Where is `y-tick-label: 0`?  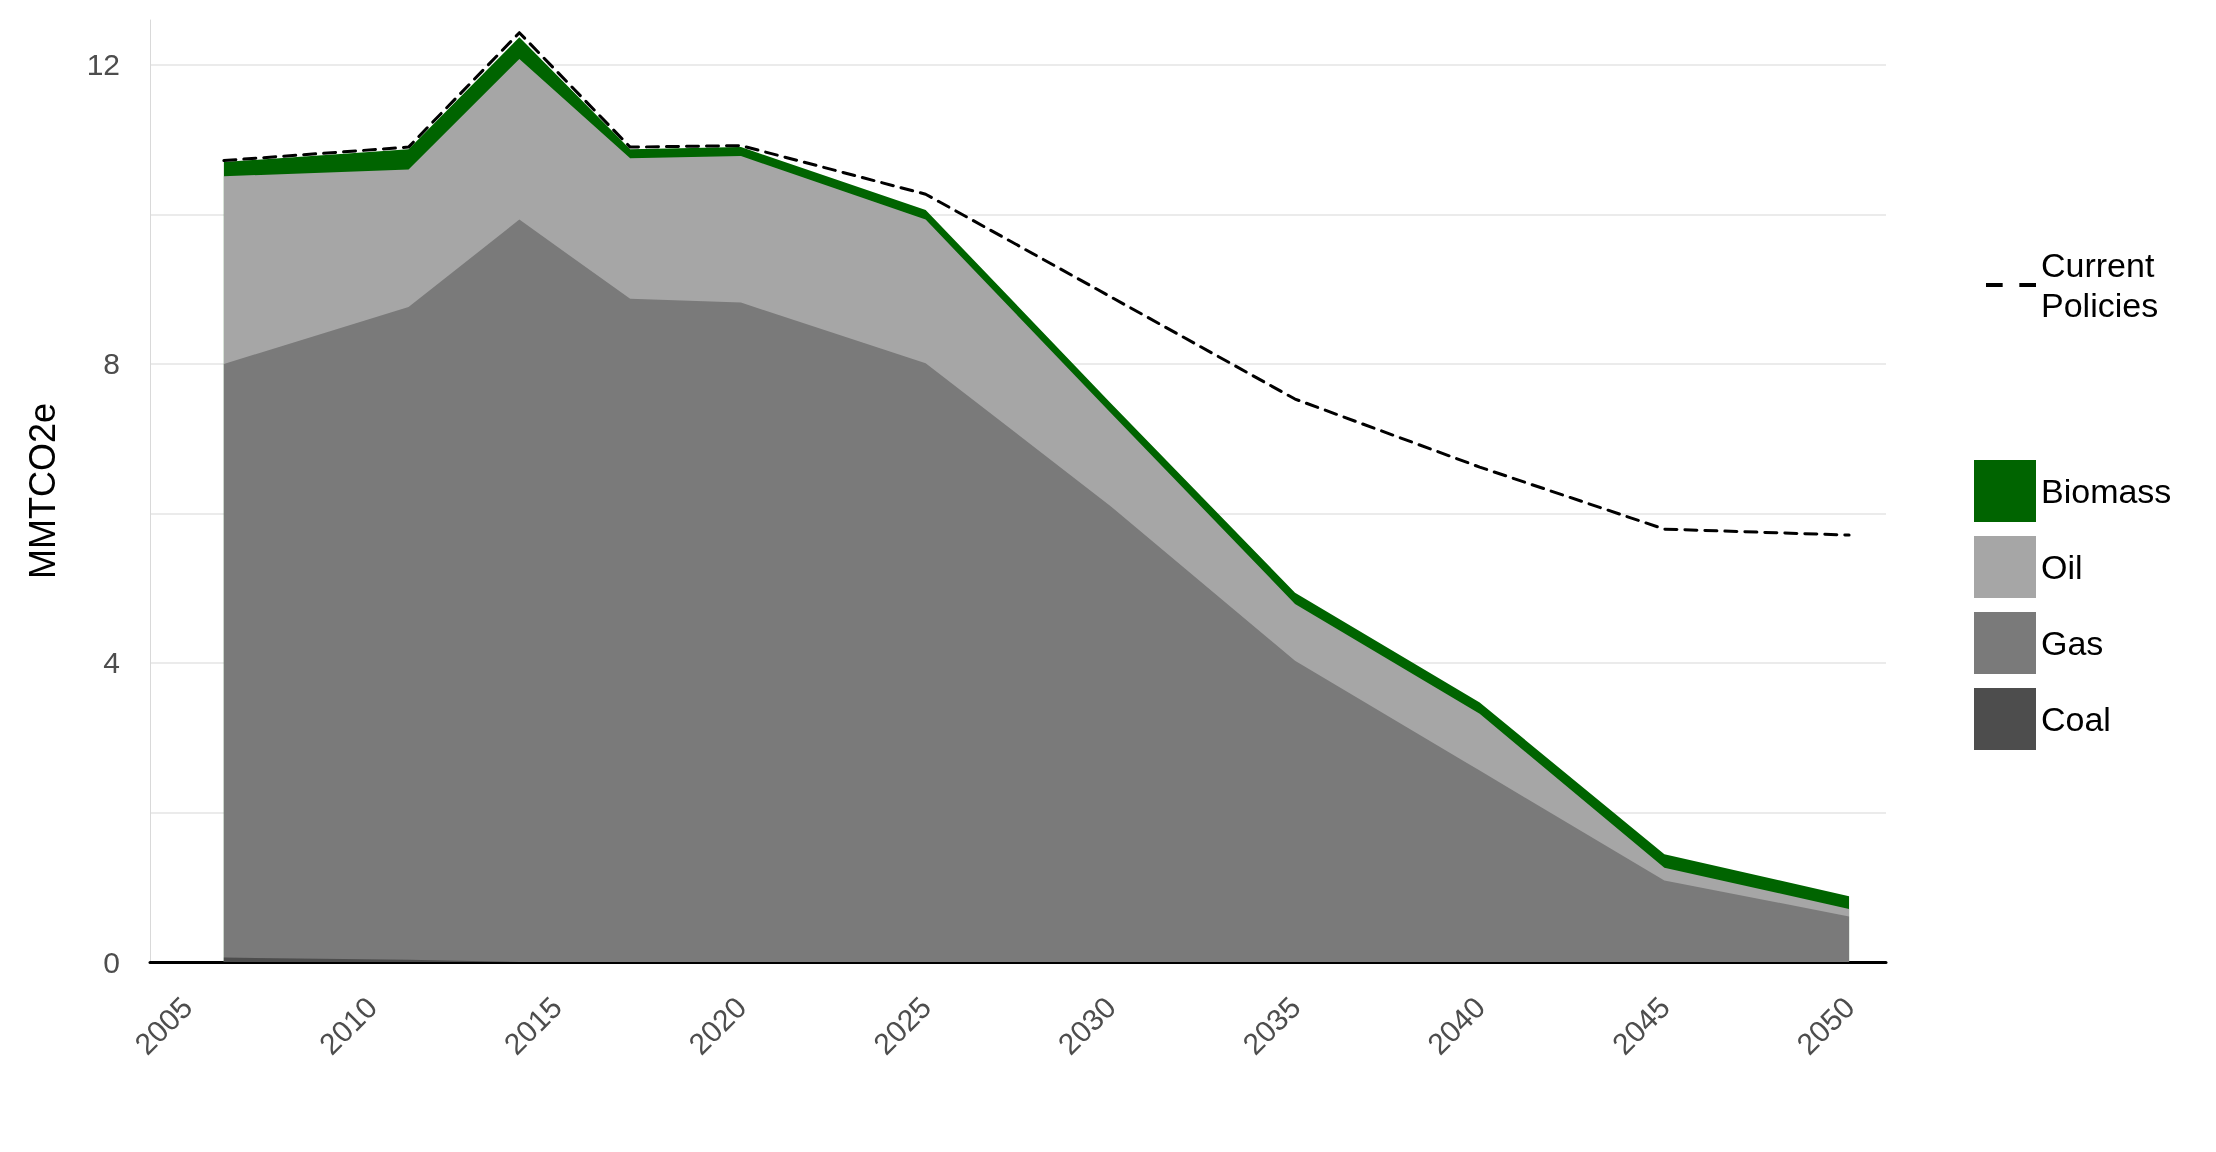 y-tick-label: 0 is located at coordinates (111, 962).